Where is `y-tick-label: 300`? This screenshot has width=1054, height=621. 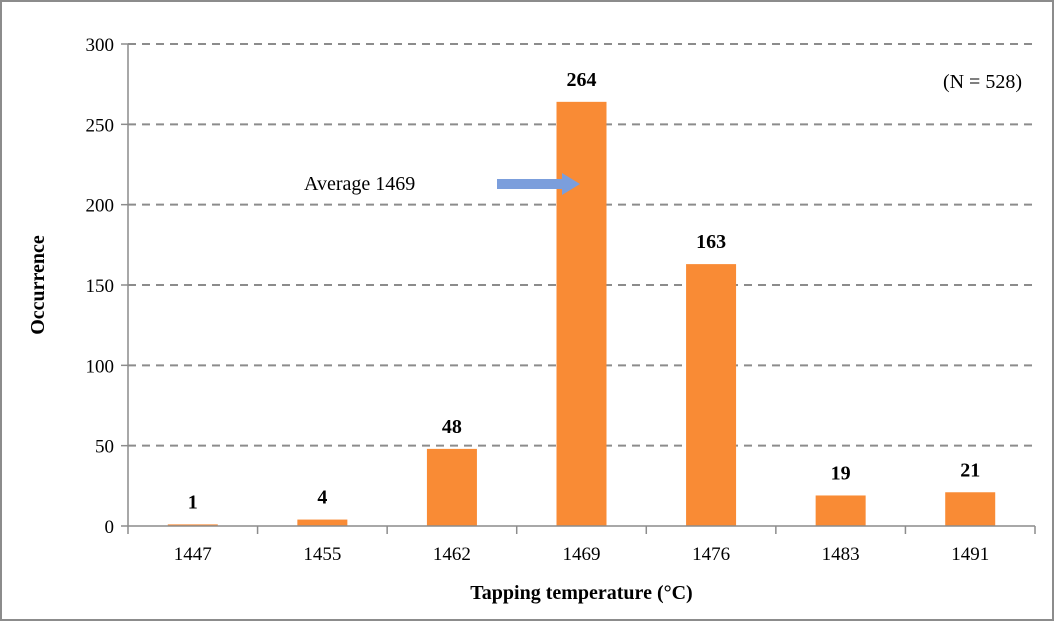
y-tick-label: 300 is located at coordinates (100, 45).